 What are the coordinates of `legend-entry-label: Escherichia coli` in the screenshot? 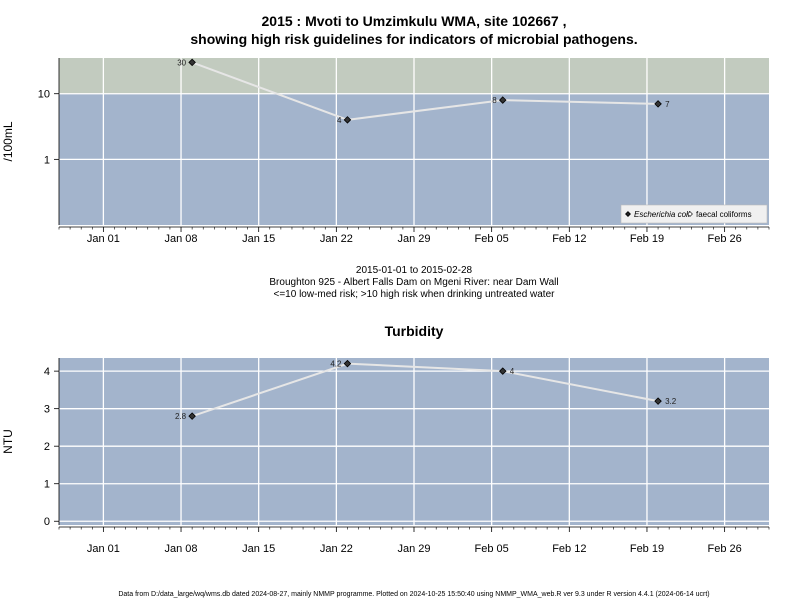 It's located at (662, 214).